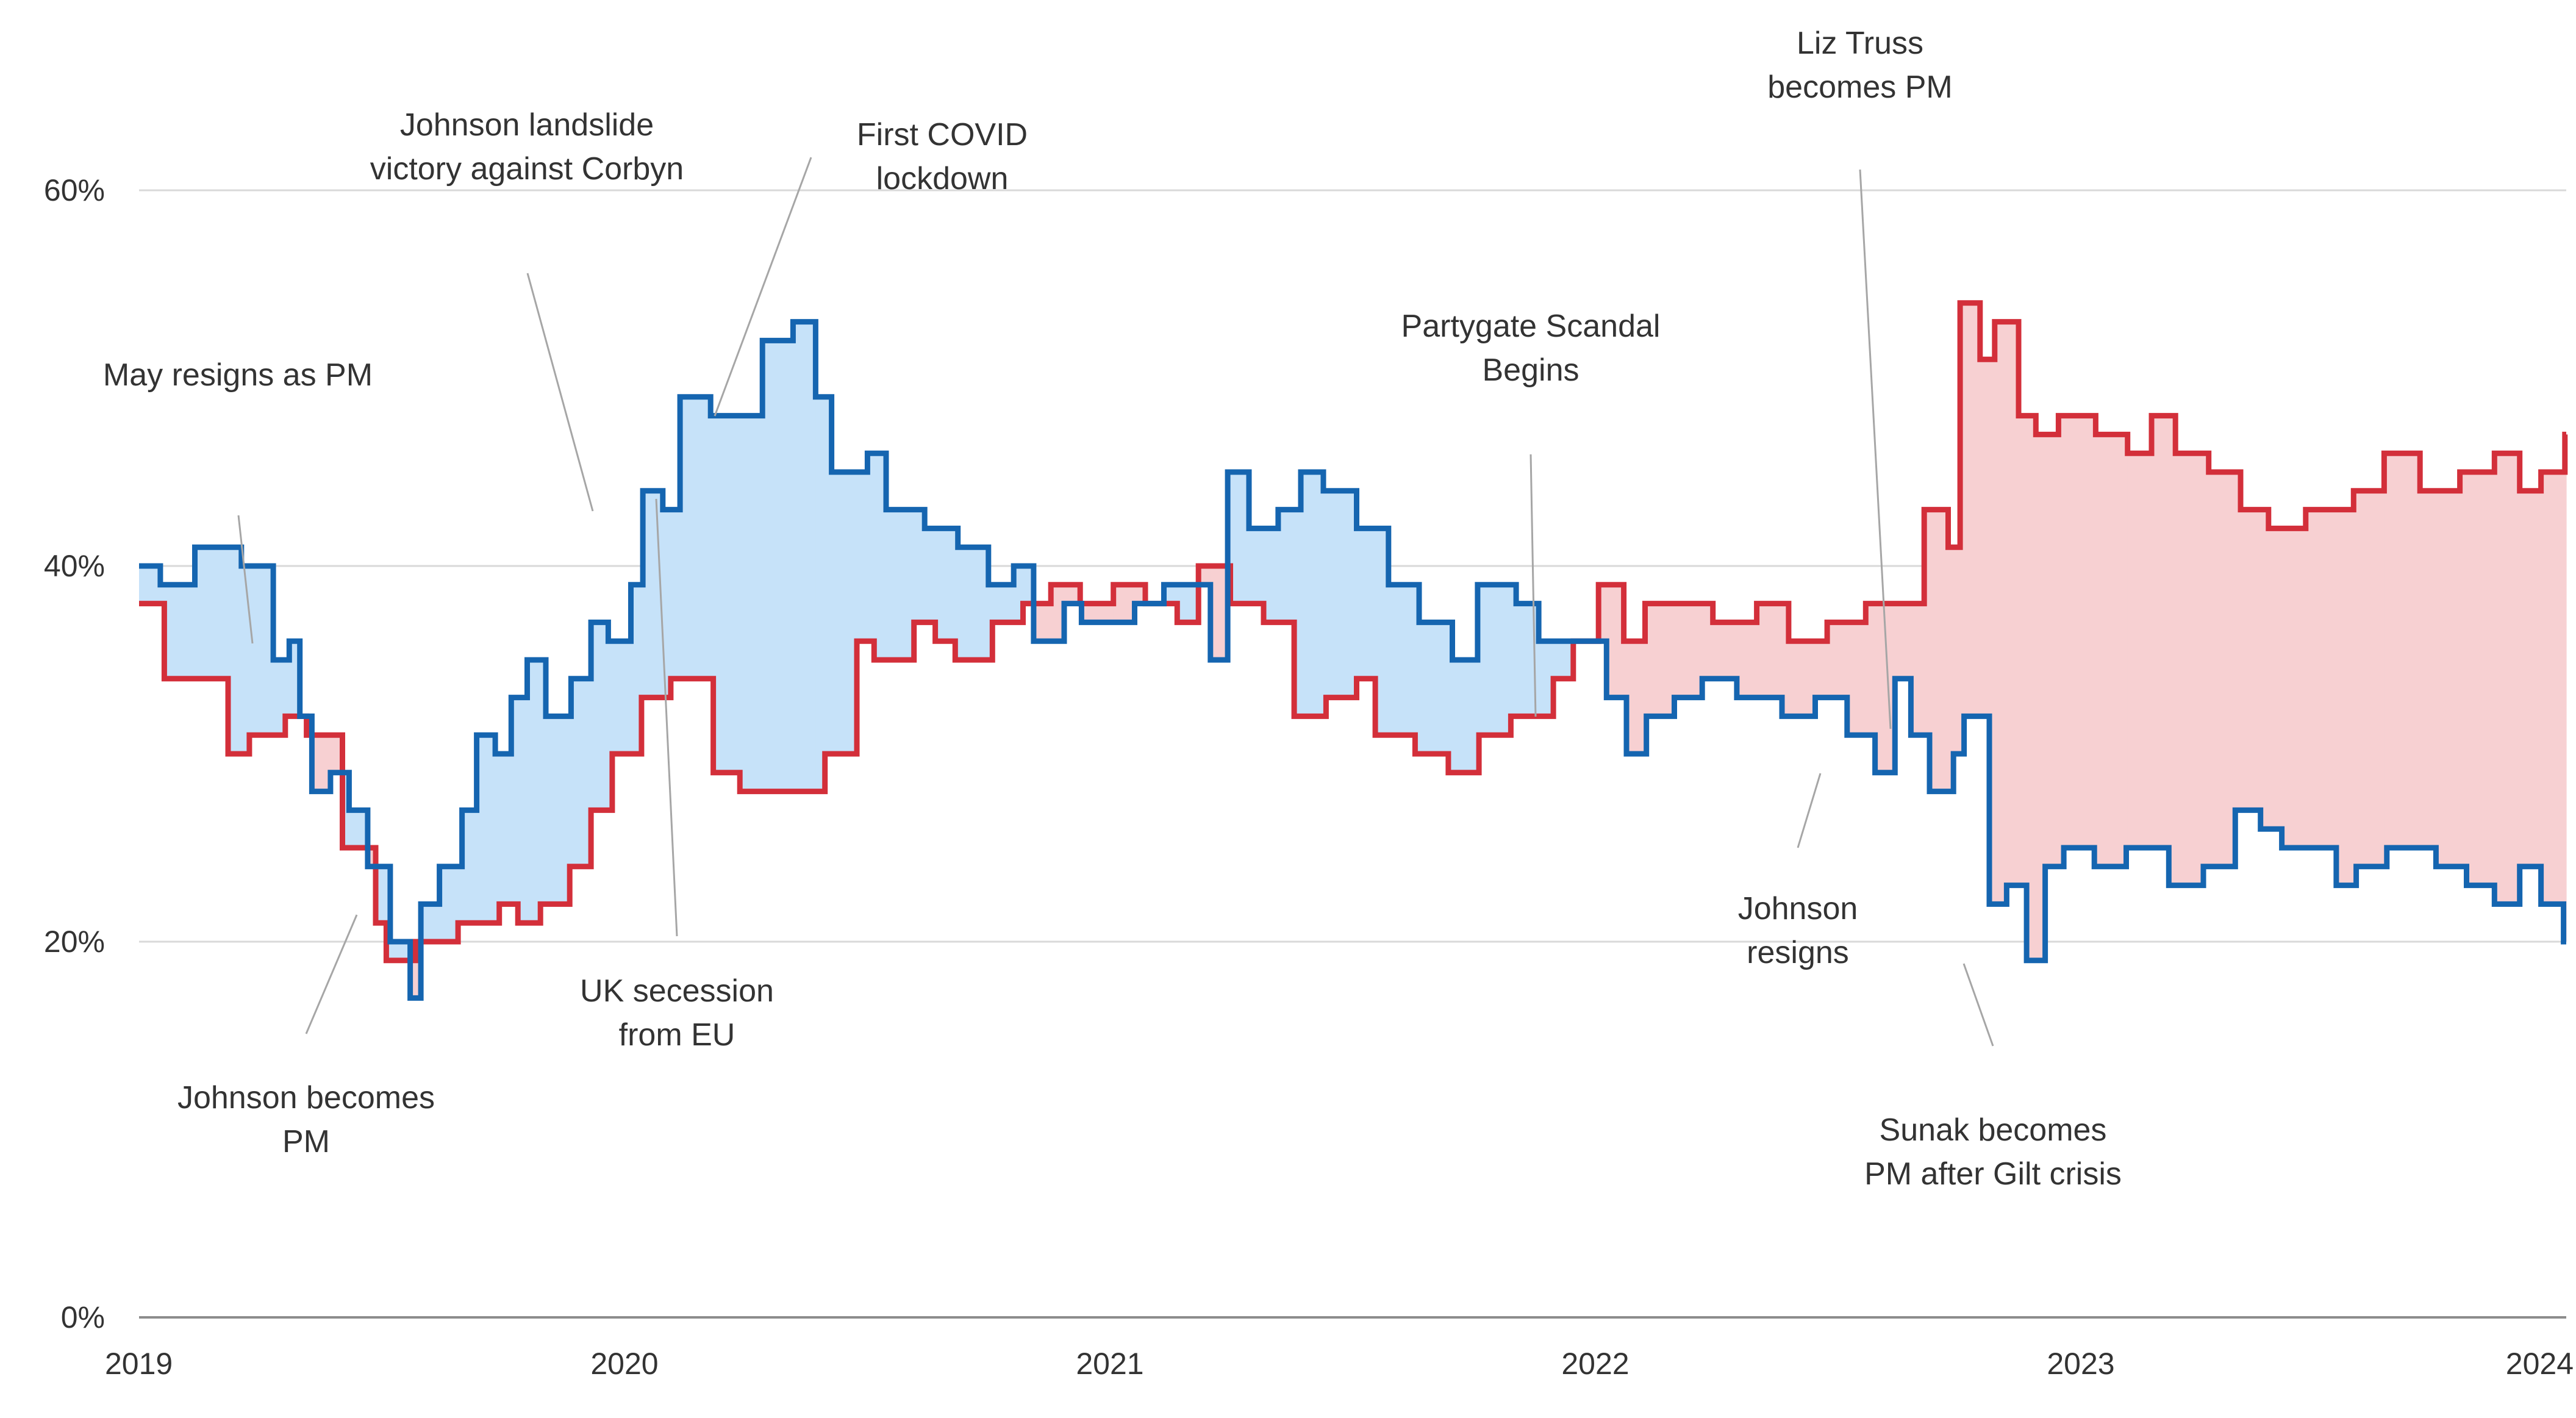  Describe the element at coordinates (1798, 871) in the screenshot. I see `annotation-johnson-resigns: Johnson resigns` at that location.